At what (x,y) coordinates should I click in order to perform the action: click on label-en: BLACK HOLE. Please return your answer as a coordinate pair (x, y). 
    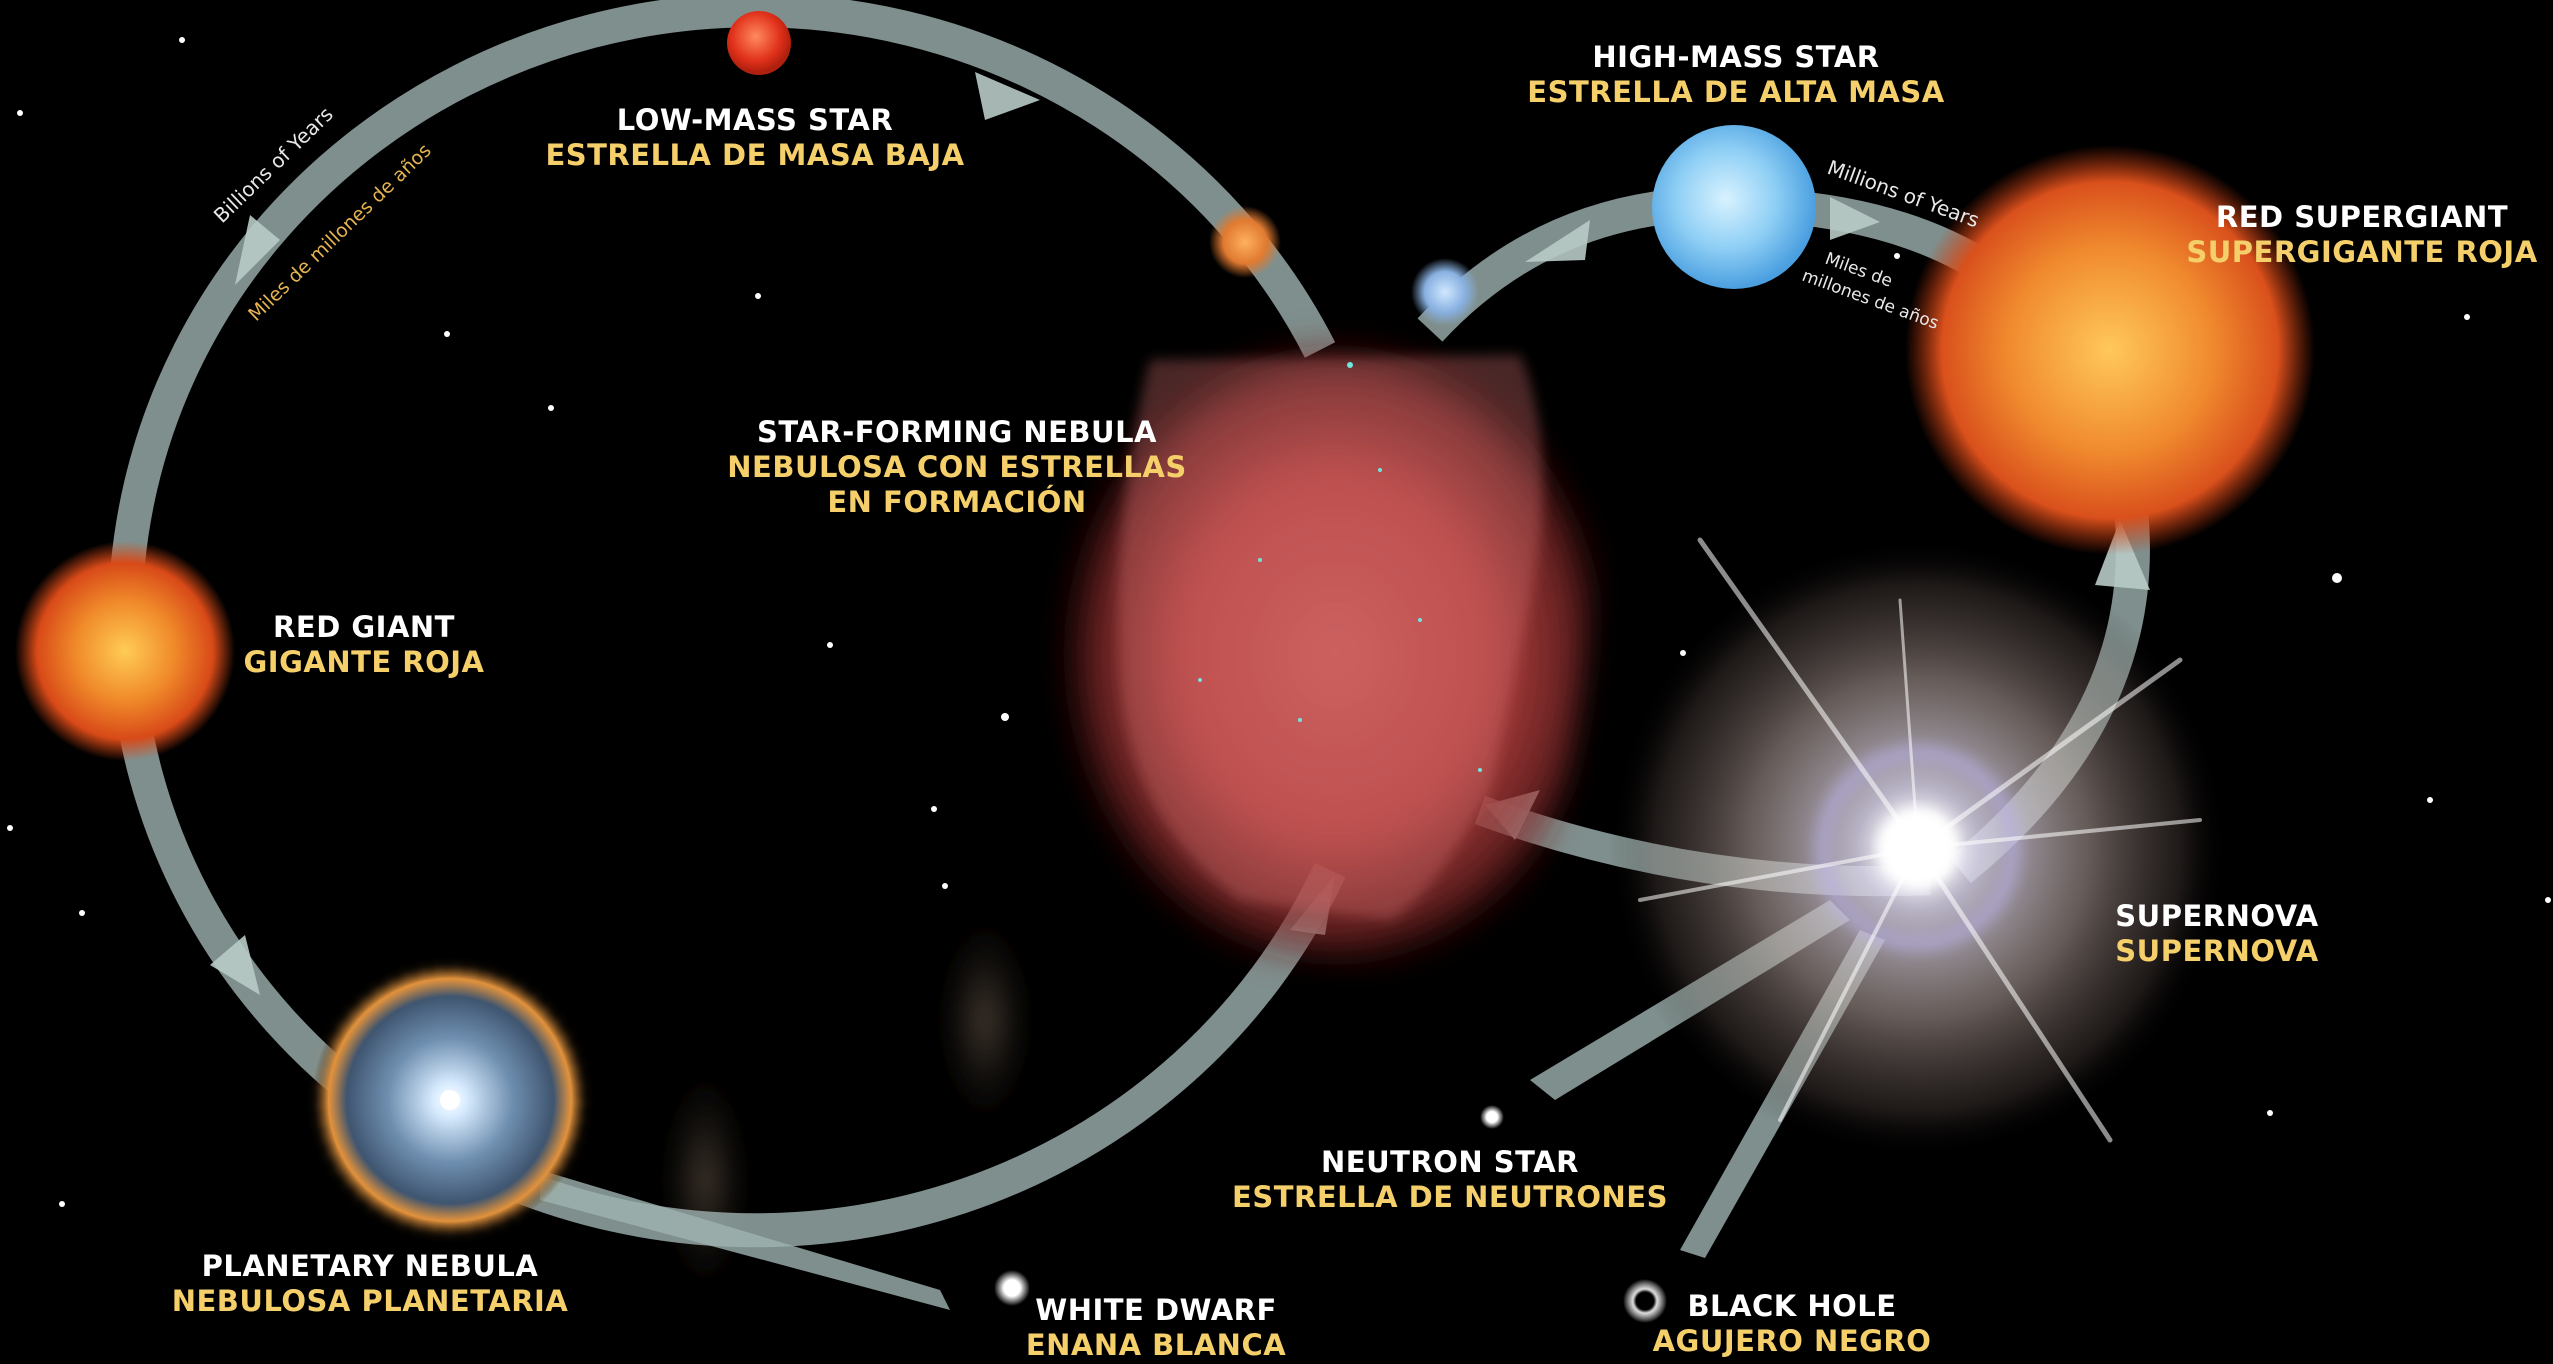
    Looking at the image, I should click on (1792, 1306).